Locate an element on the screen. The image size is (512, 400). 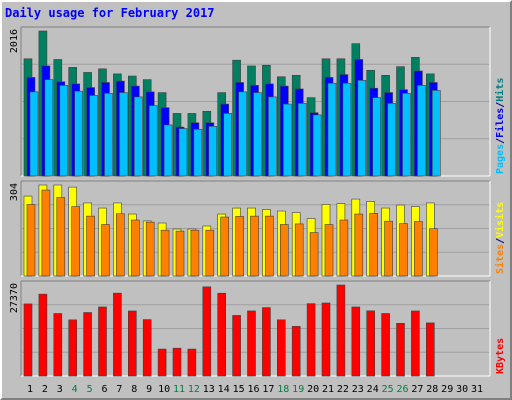
x-tick-label-18: 18 is located at coordinates (283, 389).